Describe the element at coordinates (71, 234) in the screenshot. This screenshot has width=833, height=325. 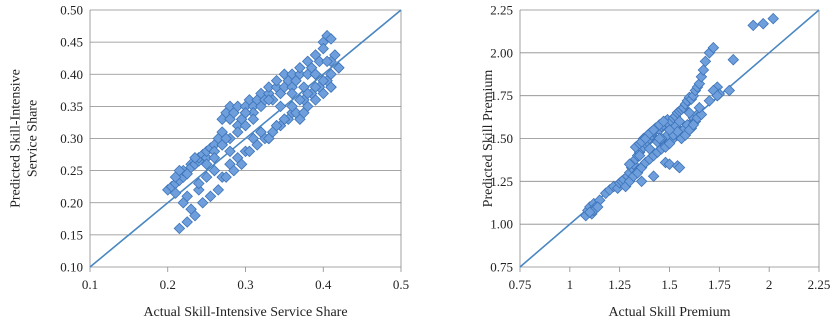
I see `y-tick-label: 0.15` at that location.